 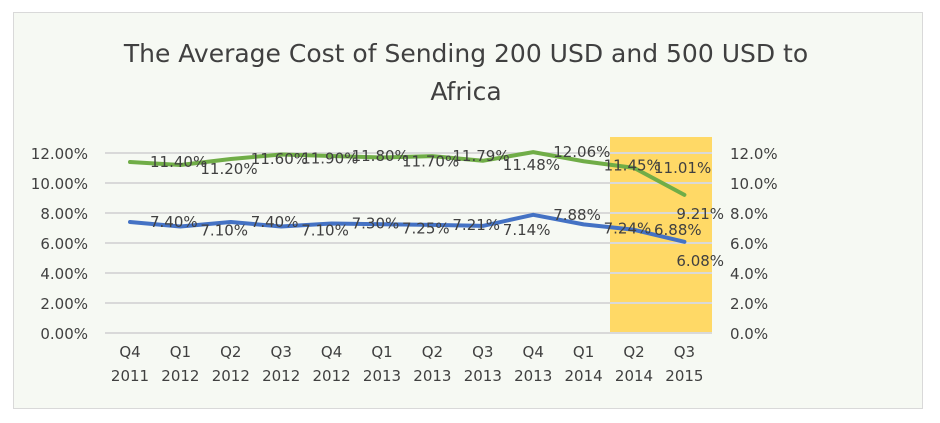 What do you see at coordinates (64, 274) in the screenshot?
I see `y-tick-left: 4.00%` at bounding box center [64, 274].